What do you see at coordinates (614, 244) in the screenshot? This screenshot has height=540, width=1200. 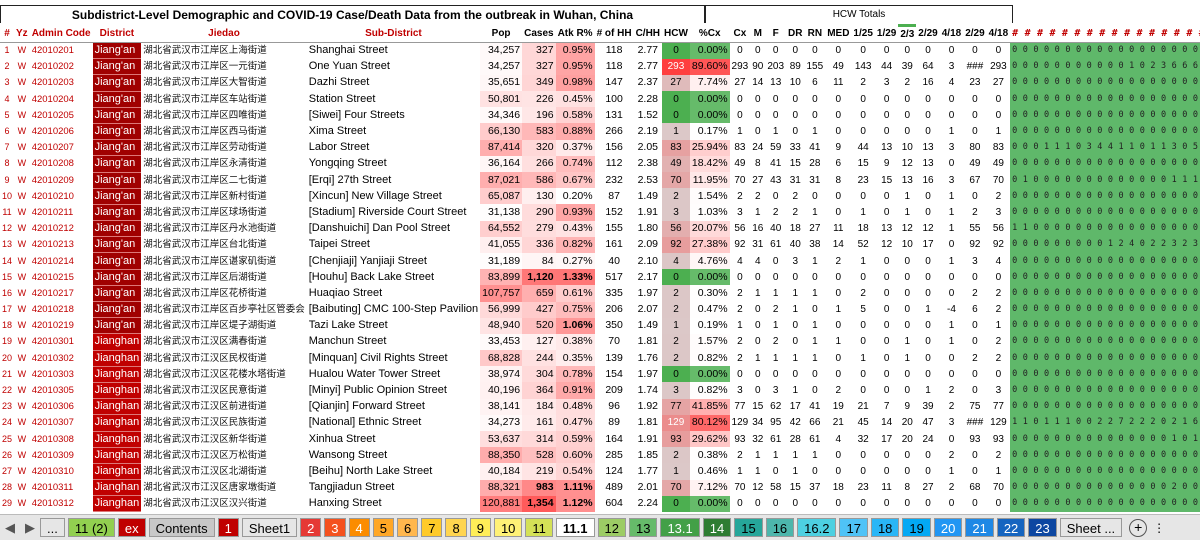 I see `households-cell: 161` at bounding box center [614, 244].